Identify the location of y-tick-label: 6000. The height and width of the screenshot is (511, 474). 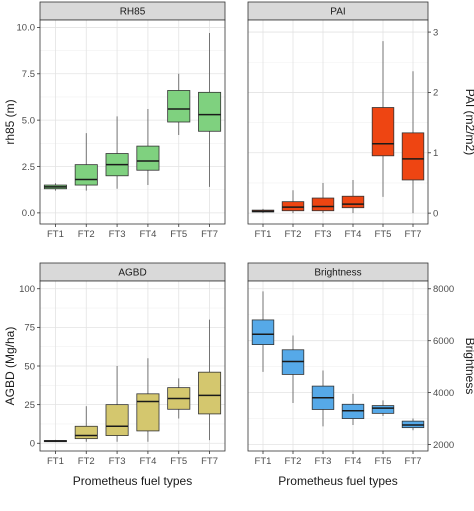
(443, 341).